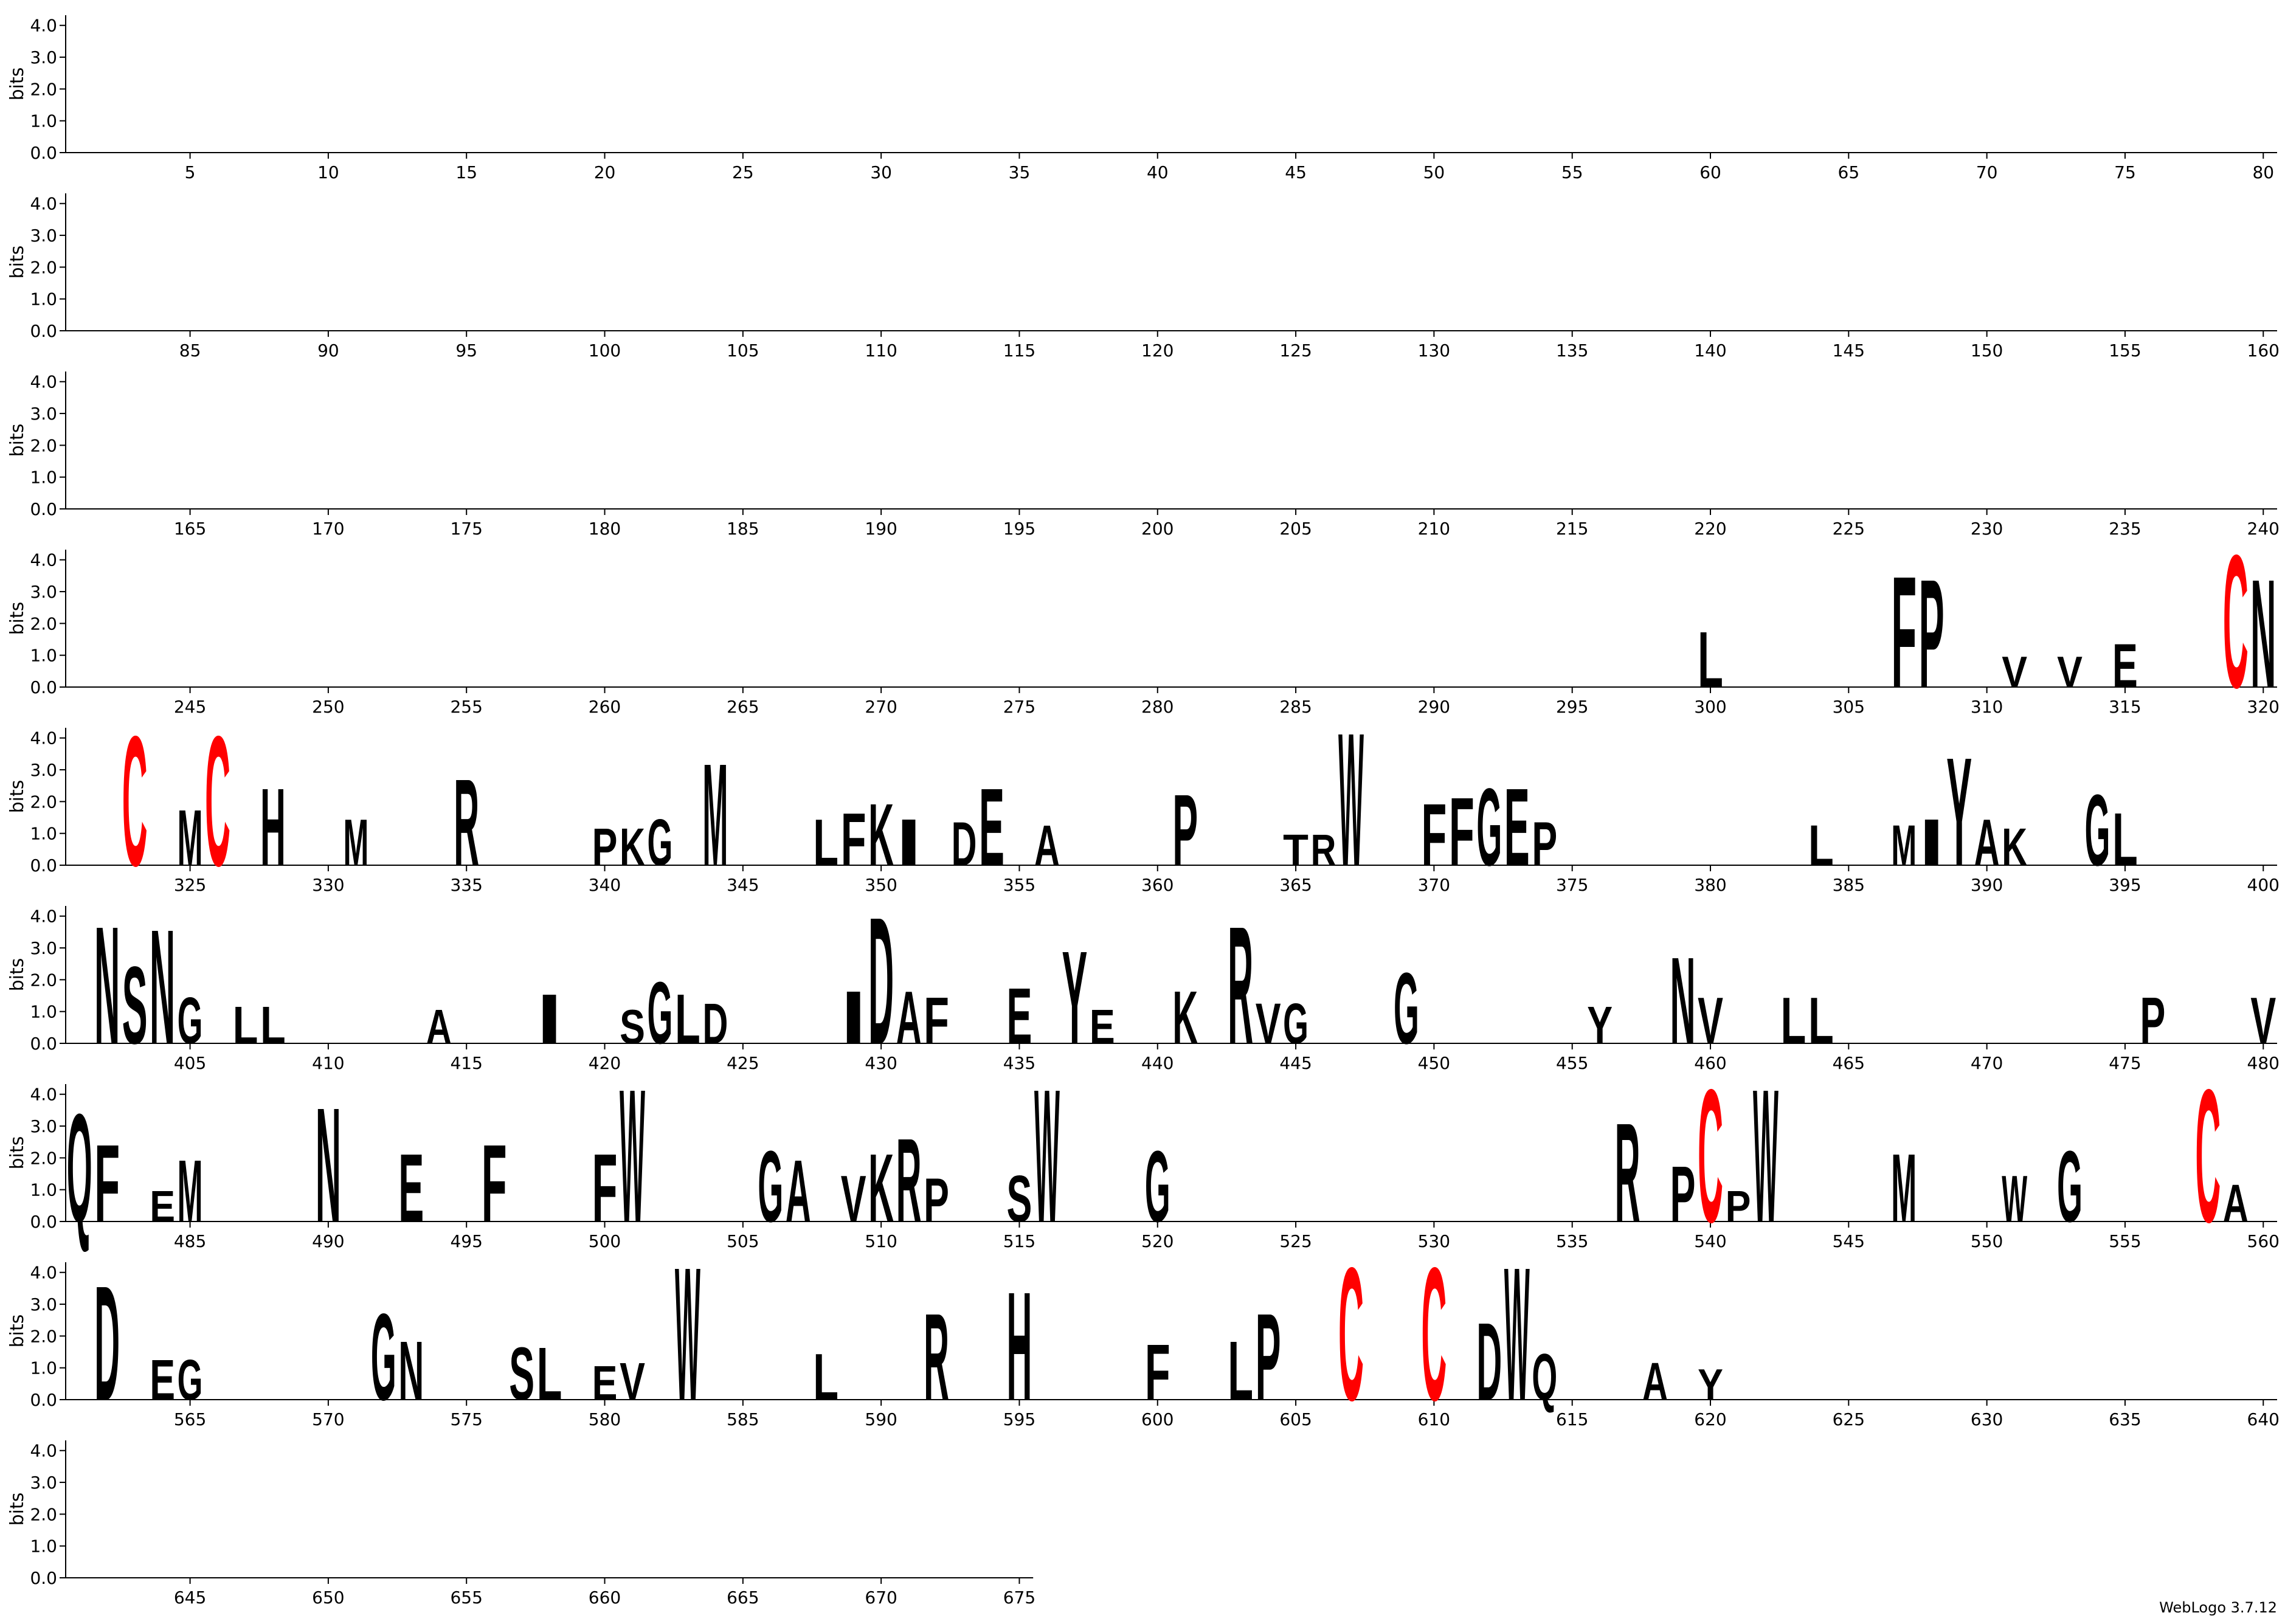  What do you see at coordinates (466, 1598) in the screenshot?
I see `x-tick-label: 655` at bounding box center [466, 1598].